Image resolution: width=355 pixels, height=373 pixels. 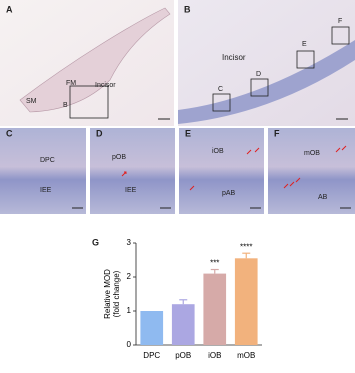 I want to click on panel-e: E iOB pAB, so click(x=221, y=171).